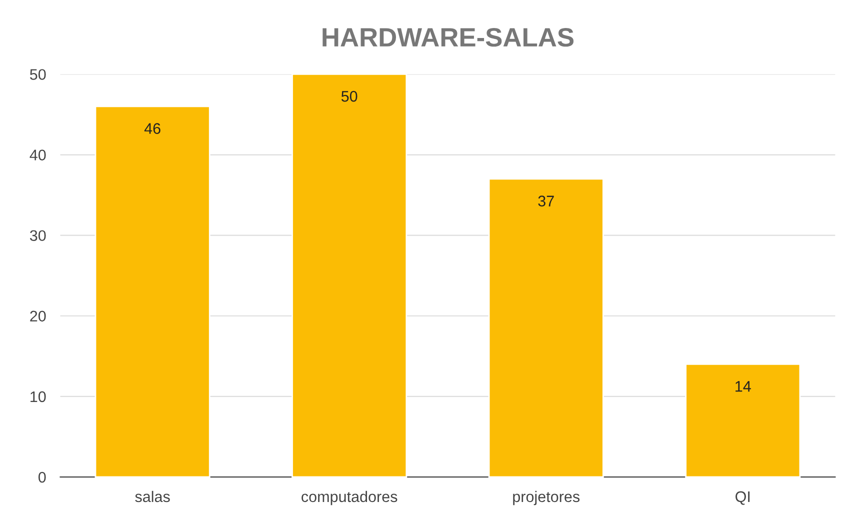 The height and width of the screenshot is (530, 861). What do you see at coordinates (38, 155) in the screenshot?
I see `y-tick-label: 40` at bounding box center [38, 155].